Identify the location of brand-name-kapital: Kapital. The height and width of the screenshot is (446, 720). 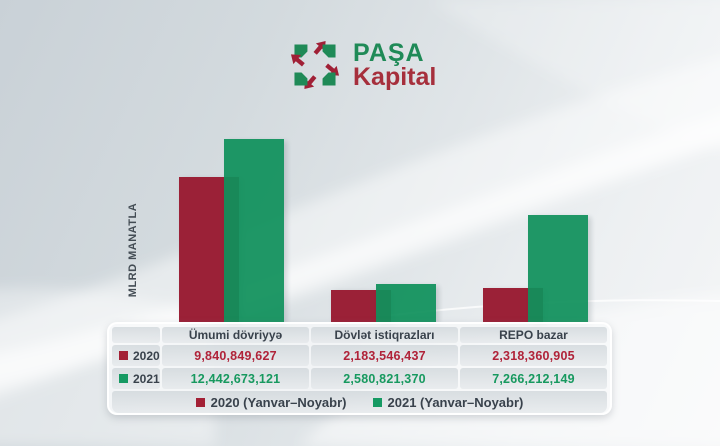
(395, 77).